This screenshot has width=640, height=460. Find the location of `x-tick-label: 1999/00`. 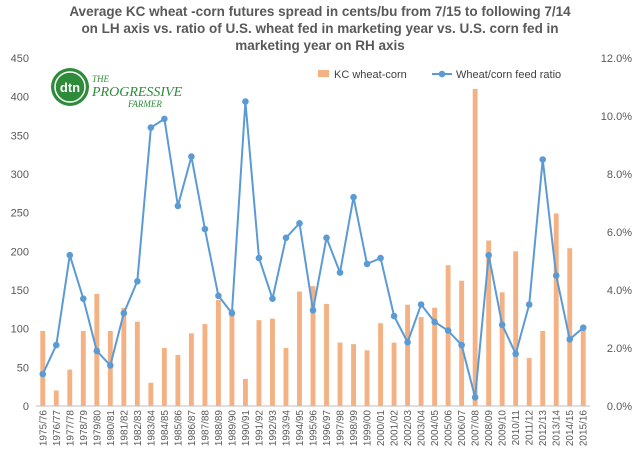

x-tick-label: 1999/00 is located at coordinates (368, 428).